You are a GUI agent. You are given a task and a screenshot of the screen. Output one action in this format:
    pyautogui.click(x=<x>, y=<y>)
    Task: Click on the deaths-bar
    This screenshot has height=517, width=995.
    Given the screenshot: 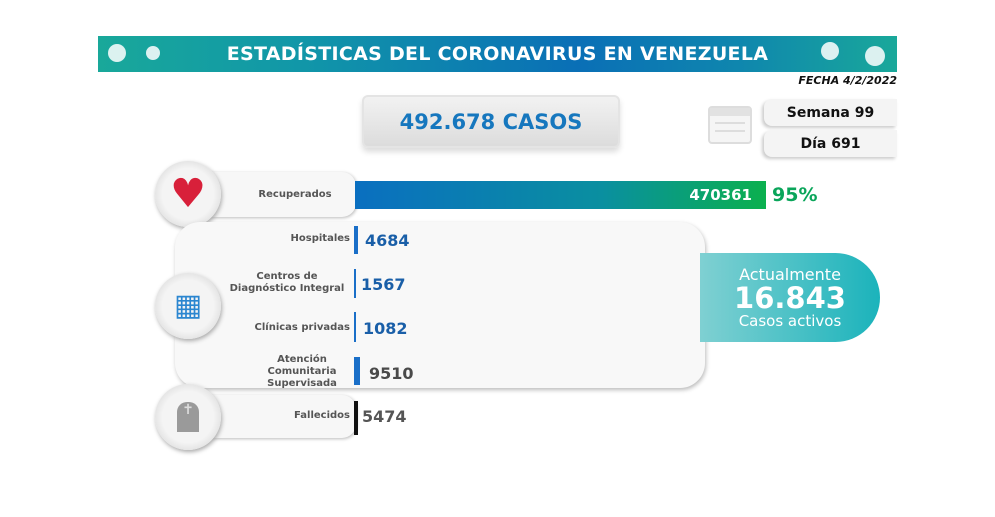 What is the action you would take?
    pyautogui.click(x=356, y=418)
    